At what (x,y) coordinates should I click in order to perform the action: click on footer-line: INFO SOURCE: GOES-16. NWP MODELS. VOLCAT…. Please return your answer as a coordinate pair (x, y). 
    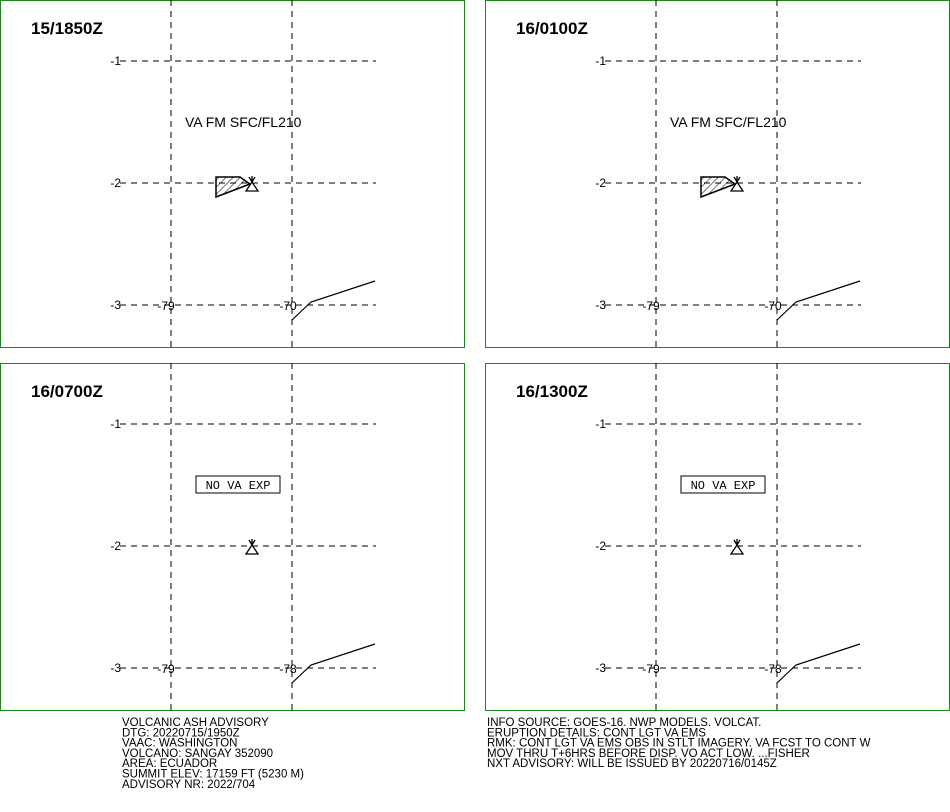
    Looking at the image, I should click on (624, 723).